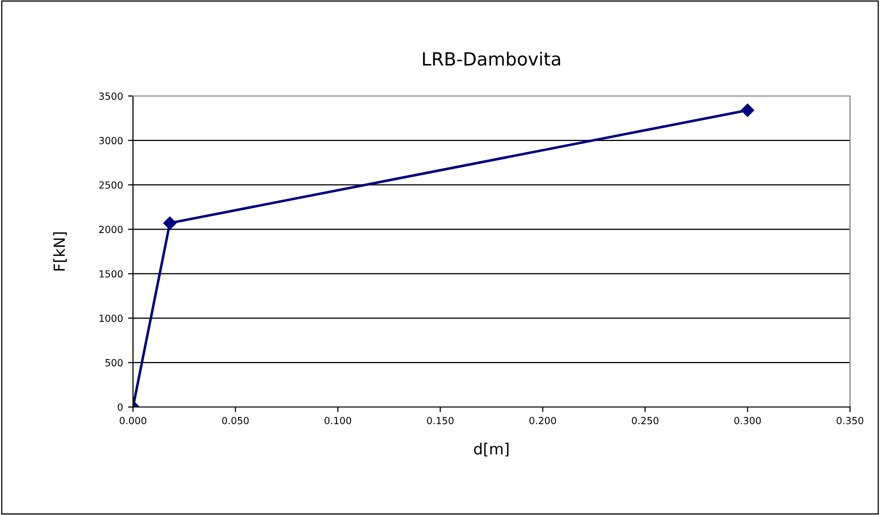  Describe the element at coordinates (111, 140) in the screenshot. I see `y-tick-label: 3000` at that location.